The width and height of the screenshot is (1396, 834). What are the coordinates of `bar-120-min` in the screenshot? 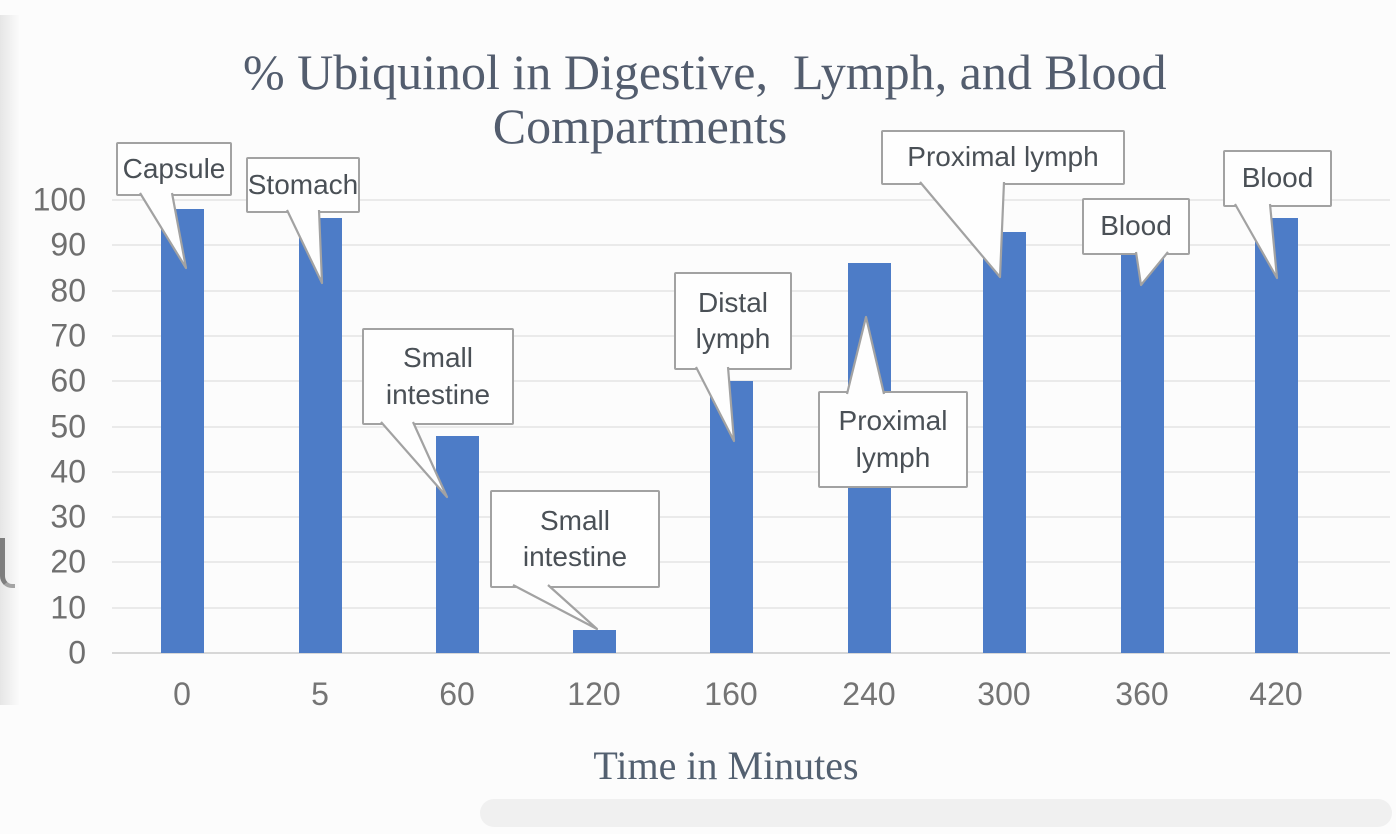 It's located at (594, 641).